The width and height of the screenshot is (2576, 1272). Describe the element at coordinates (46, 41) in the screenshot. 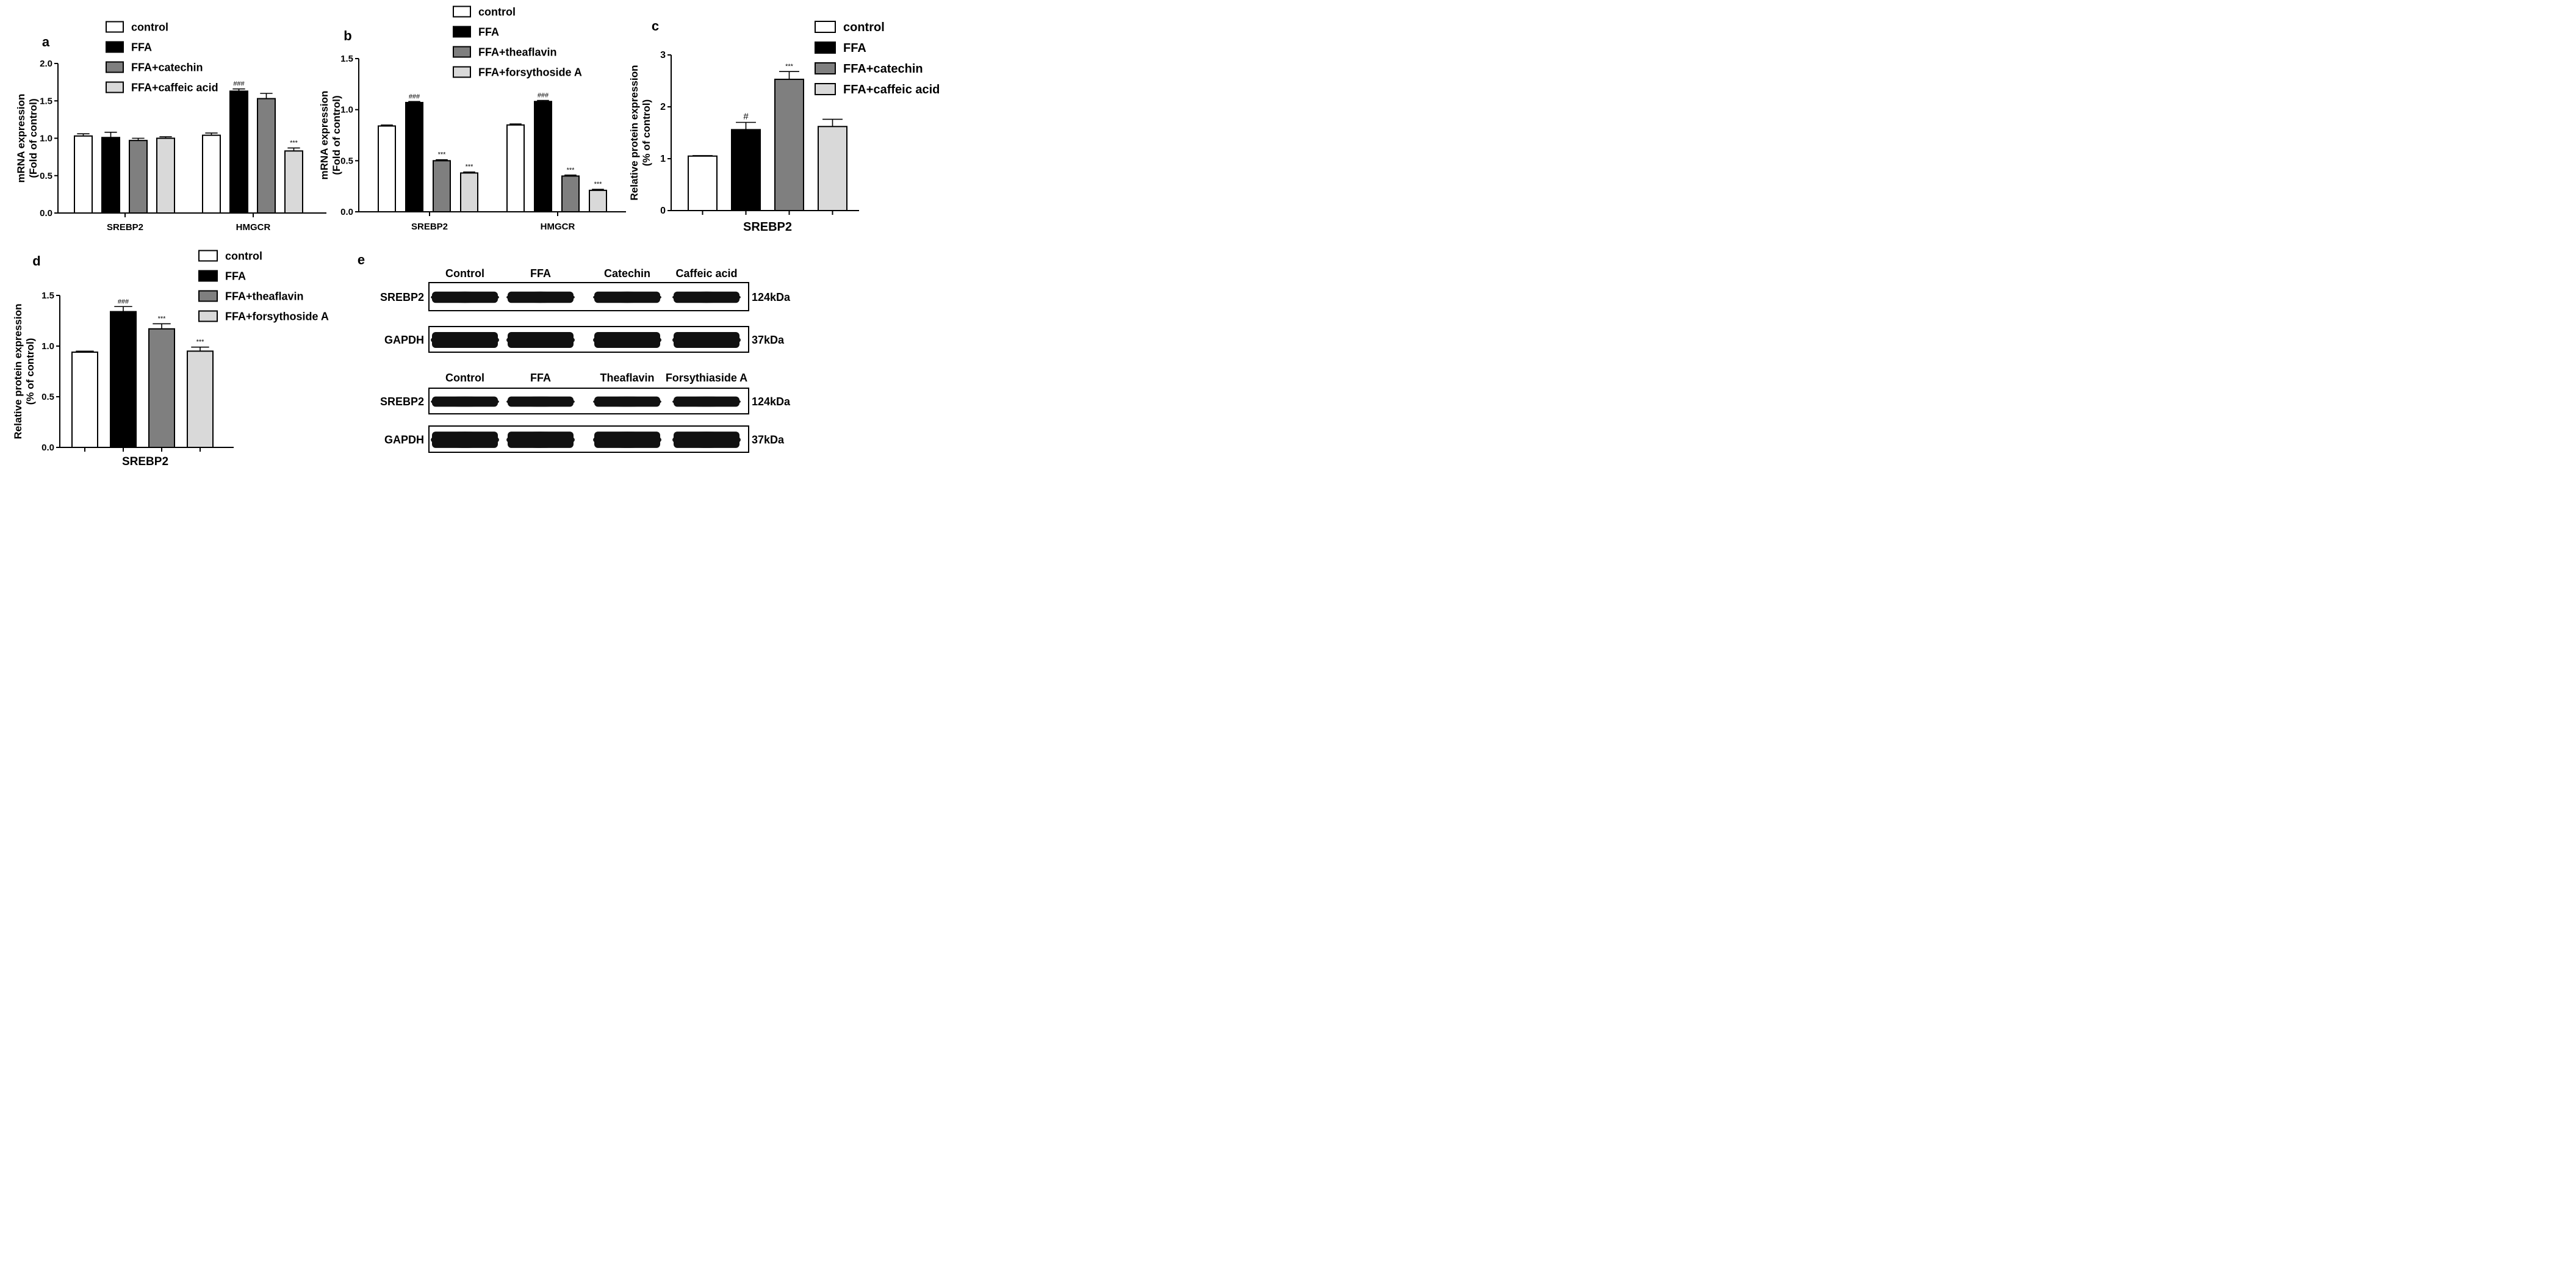

I see `panel-letter: a` at that location.